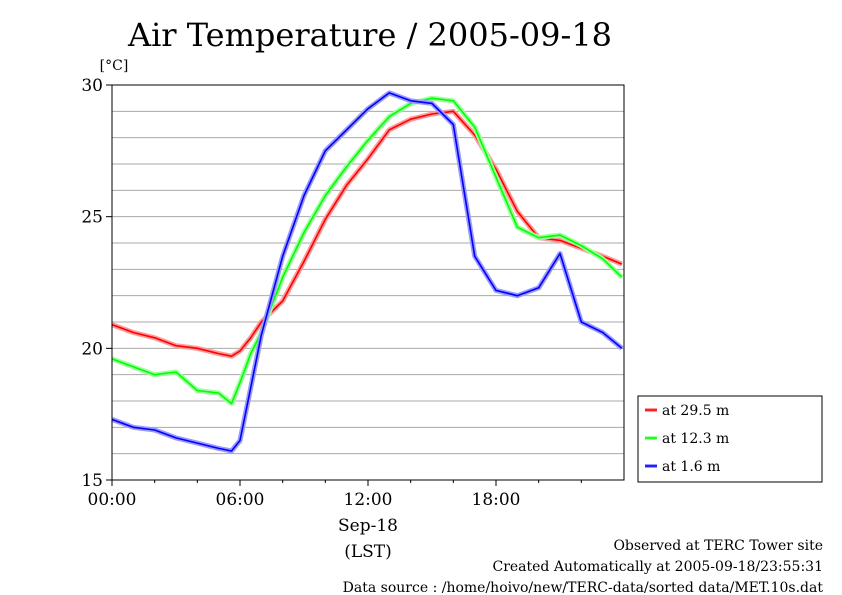 Image resolution: width=842 pixels, height=595 pixels. What do you see at coordinates (691, 467) in the screenshot?
I see `legend-label: at 1.6 m` at bounding box center [691, 467].